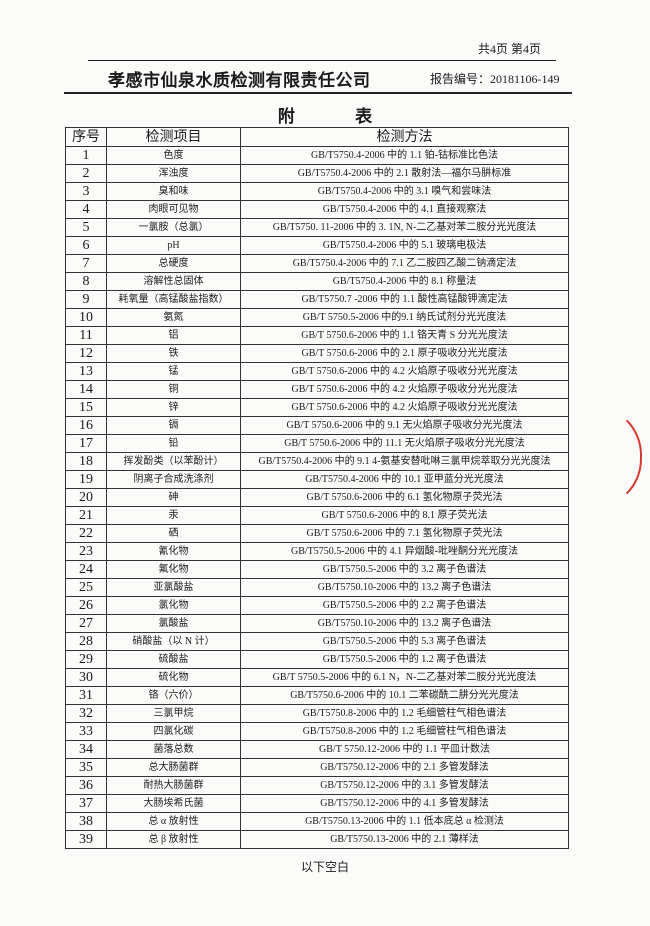 The height and width of the screenshot is (926, 650). What do you see at coordinates (173, 137) in the screenshot?
I see `column-header-item: 检测项目` at bounding box center [173, 137].